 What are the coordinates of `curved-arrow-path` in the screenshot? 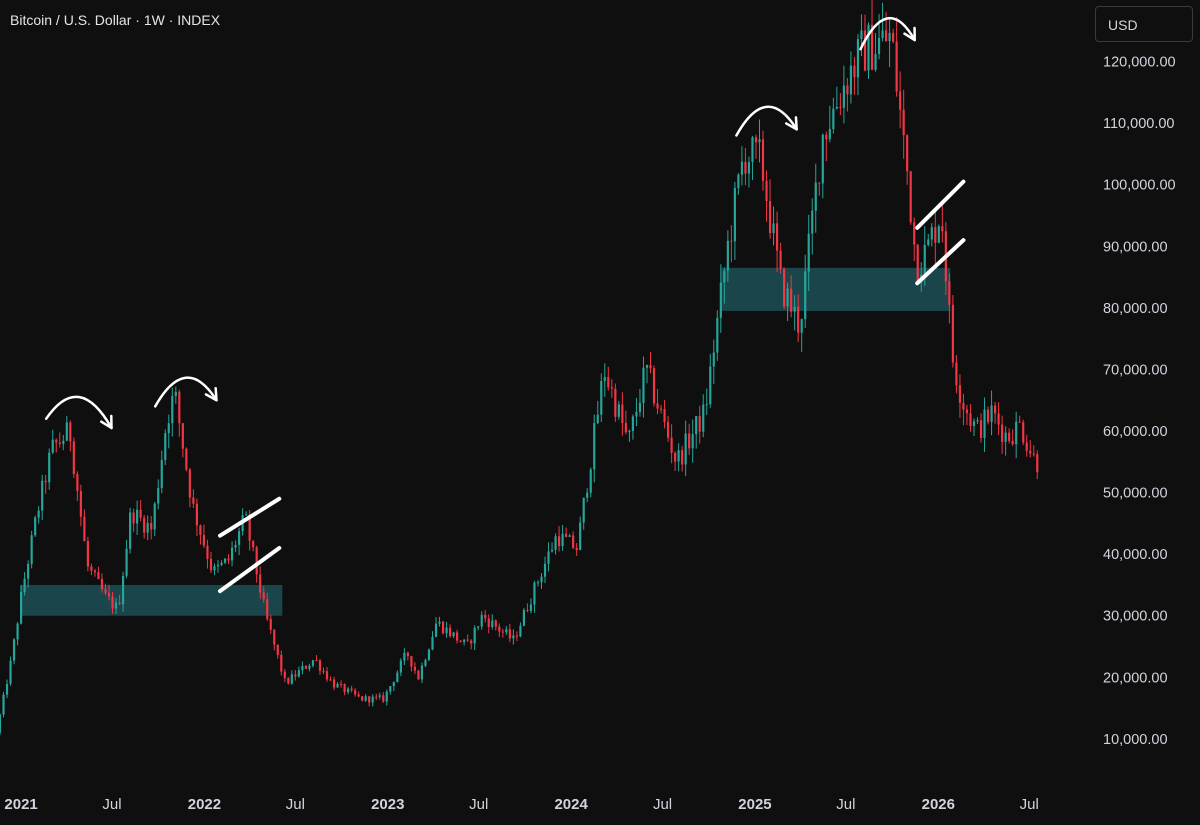 It's located at (766, 121).